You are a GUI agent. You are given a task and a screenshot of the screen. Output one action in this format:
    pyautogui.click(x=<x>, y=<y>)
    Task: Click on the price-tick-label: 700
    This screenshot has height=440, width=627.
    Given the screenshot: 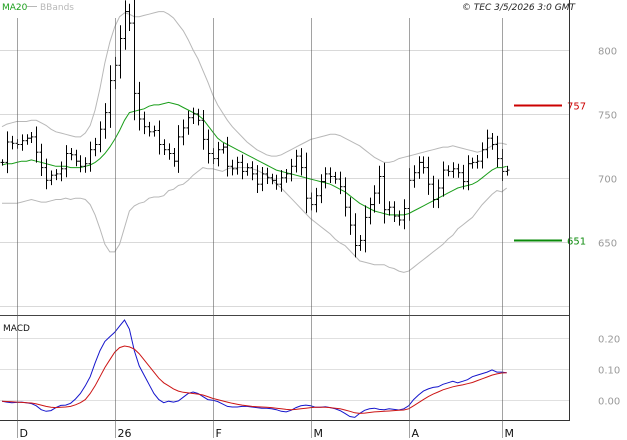 What is the action you would take?
    pyautogui.click(x=607, y=180)
    